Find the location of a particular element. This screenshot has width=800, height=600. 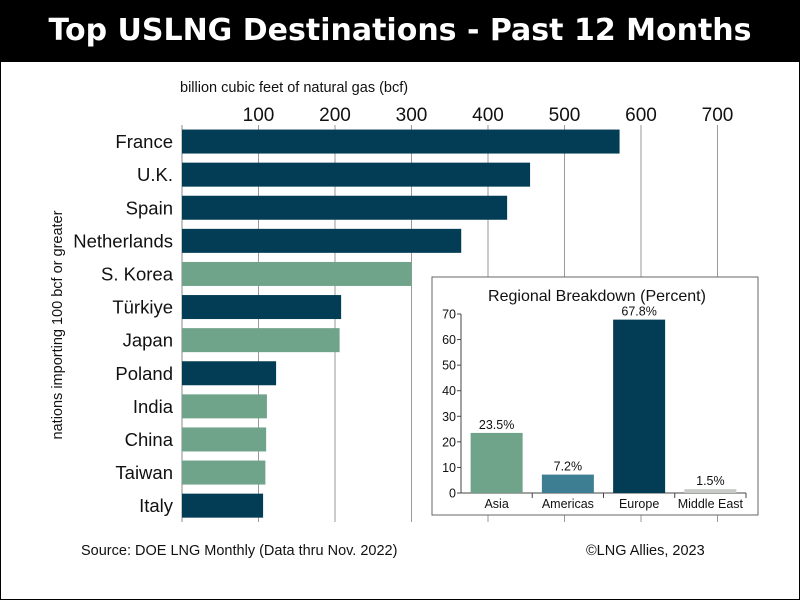

inset-data-label-middle-east: 1.5% is located at coordinates (710, 481).